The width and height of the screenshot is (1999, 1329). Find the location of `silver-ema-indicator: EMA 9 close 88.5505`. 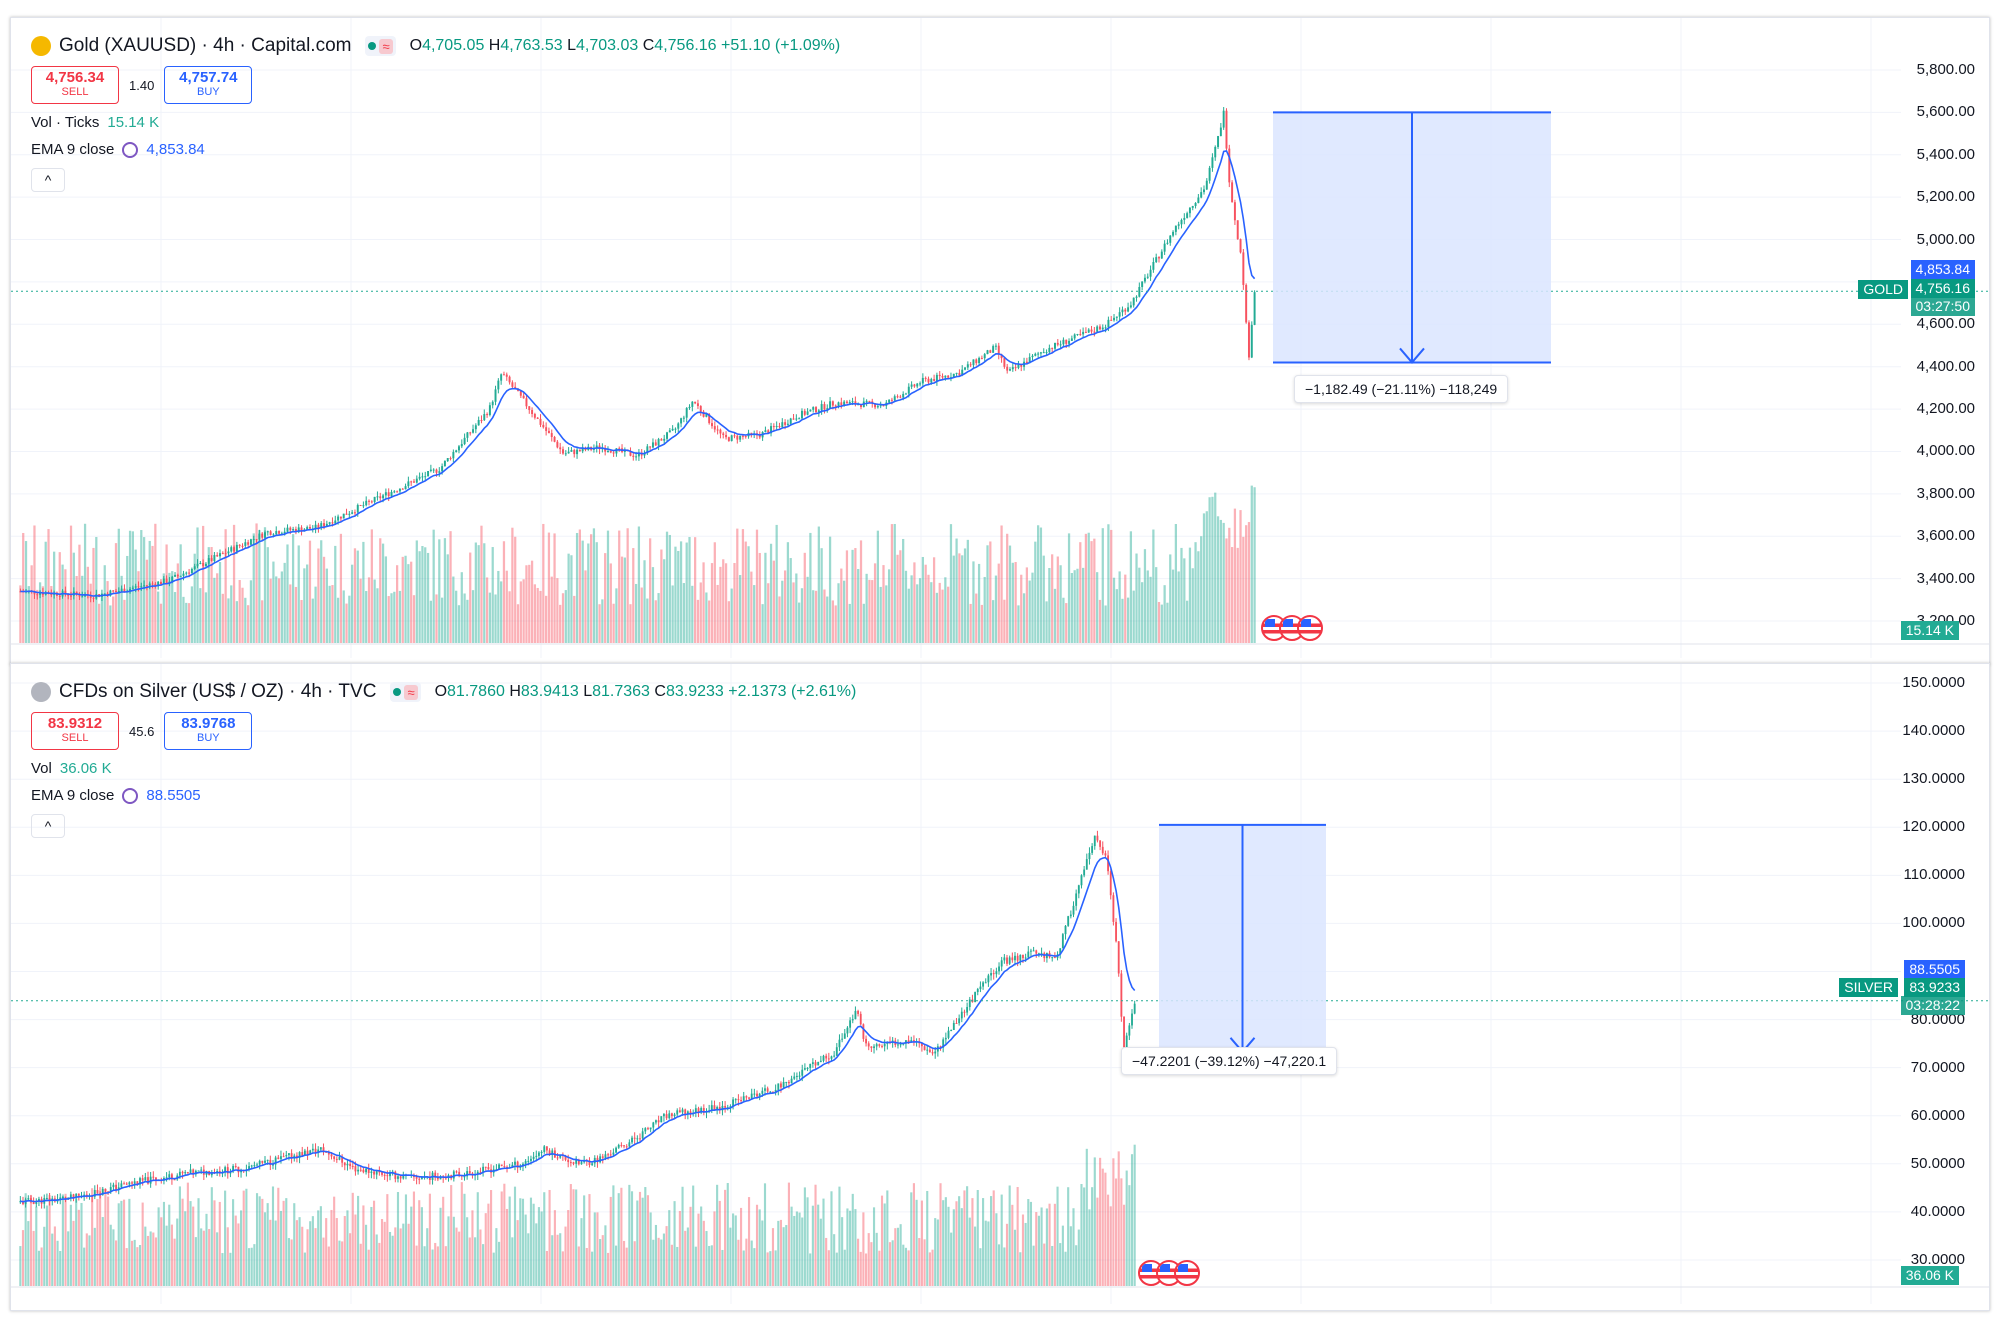

silver-ema-indicator: EMA 9 close 88.5505 is located at coordinates (443, 795).